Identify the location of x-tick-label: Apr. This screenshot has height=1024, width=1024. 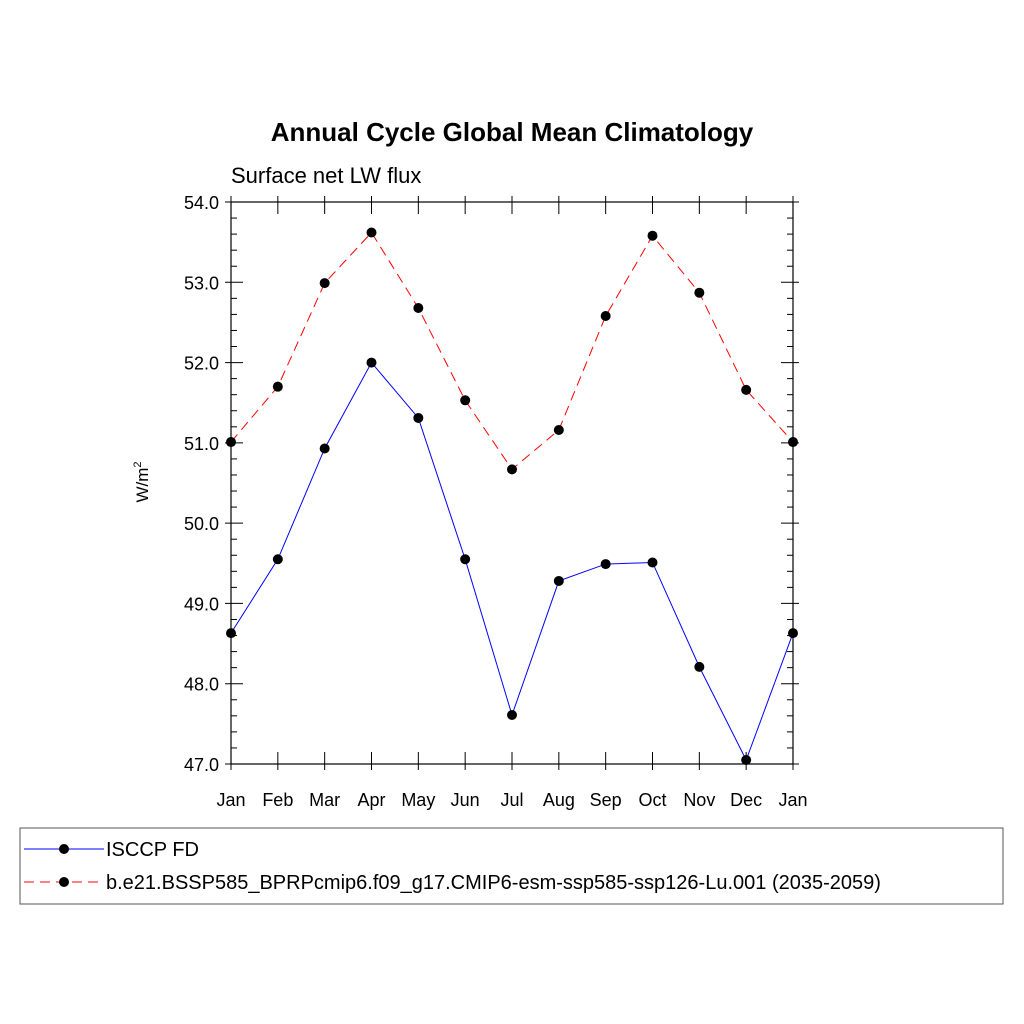
(371, 800).